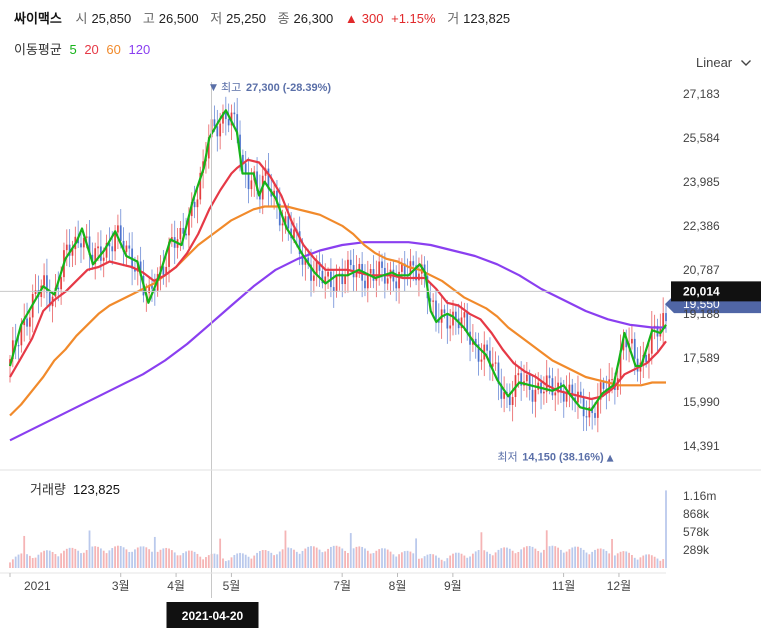  I want to click on close-label: 종, so click(283, 18).